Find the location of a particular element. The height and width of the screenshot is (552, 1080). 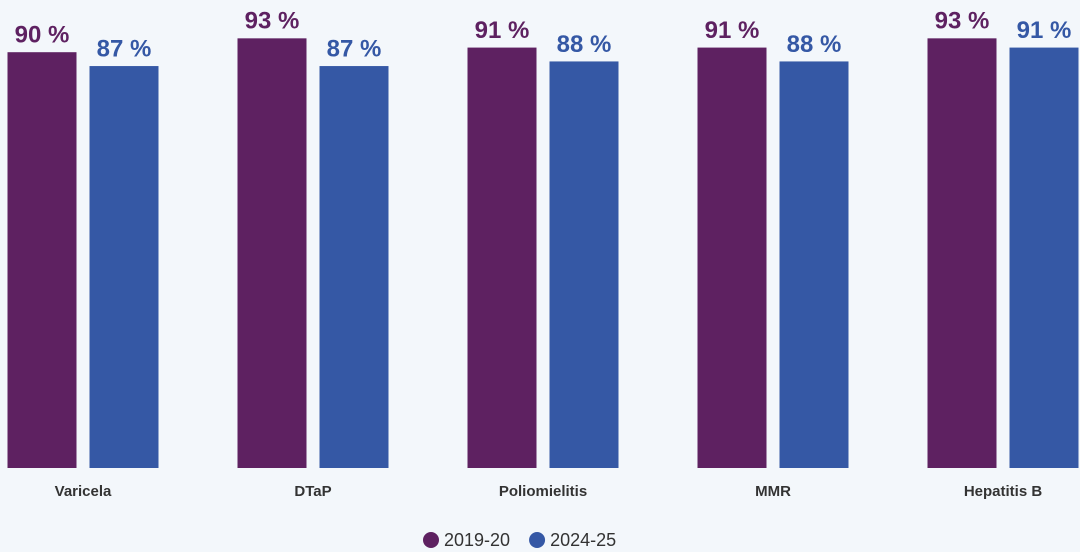

x-tick-label: Poliomielitis is located at coordinates (543, 491).